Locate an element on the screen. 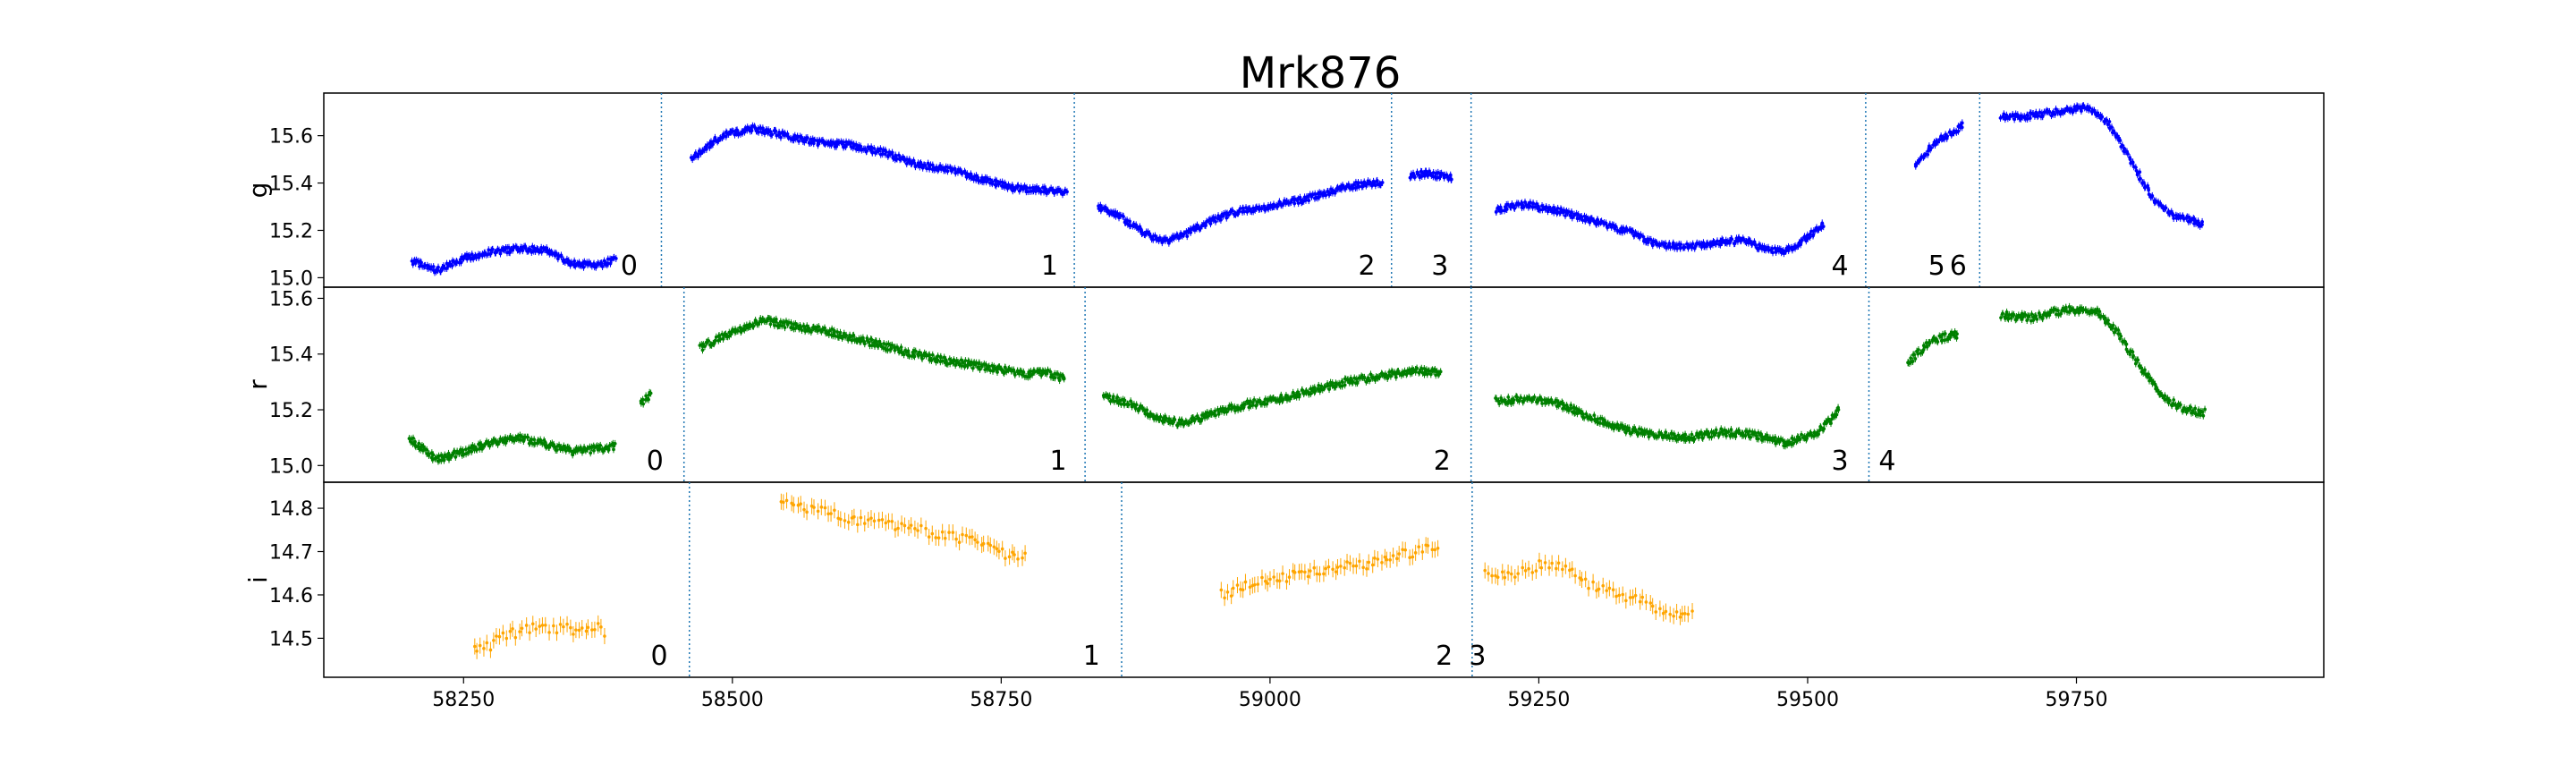 The height and width of the screenshot is (773, 2576). segment-label: 4 is located at coordinates (1839, 267).